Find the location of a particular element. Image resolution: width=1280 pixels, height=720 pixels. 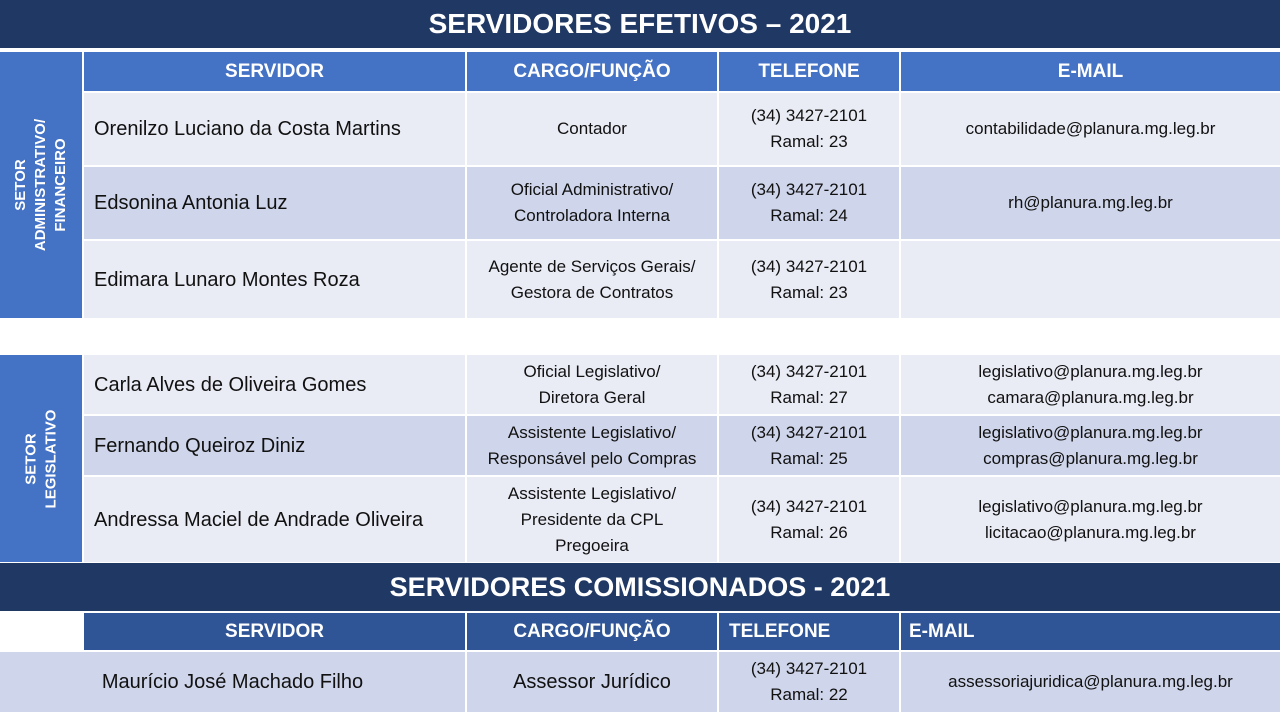

cell-phone: (34) 3427-2101 Ramal: 27 is located at coordinates (809, 384).